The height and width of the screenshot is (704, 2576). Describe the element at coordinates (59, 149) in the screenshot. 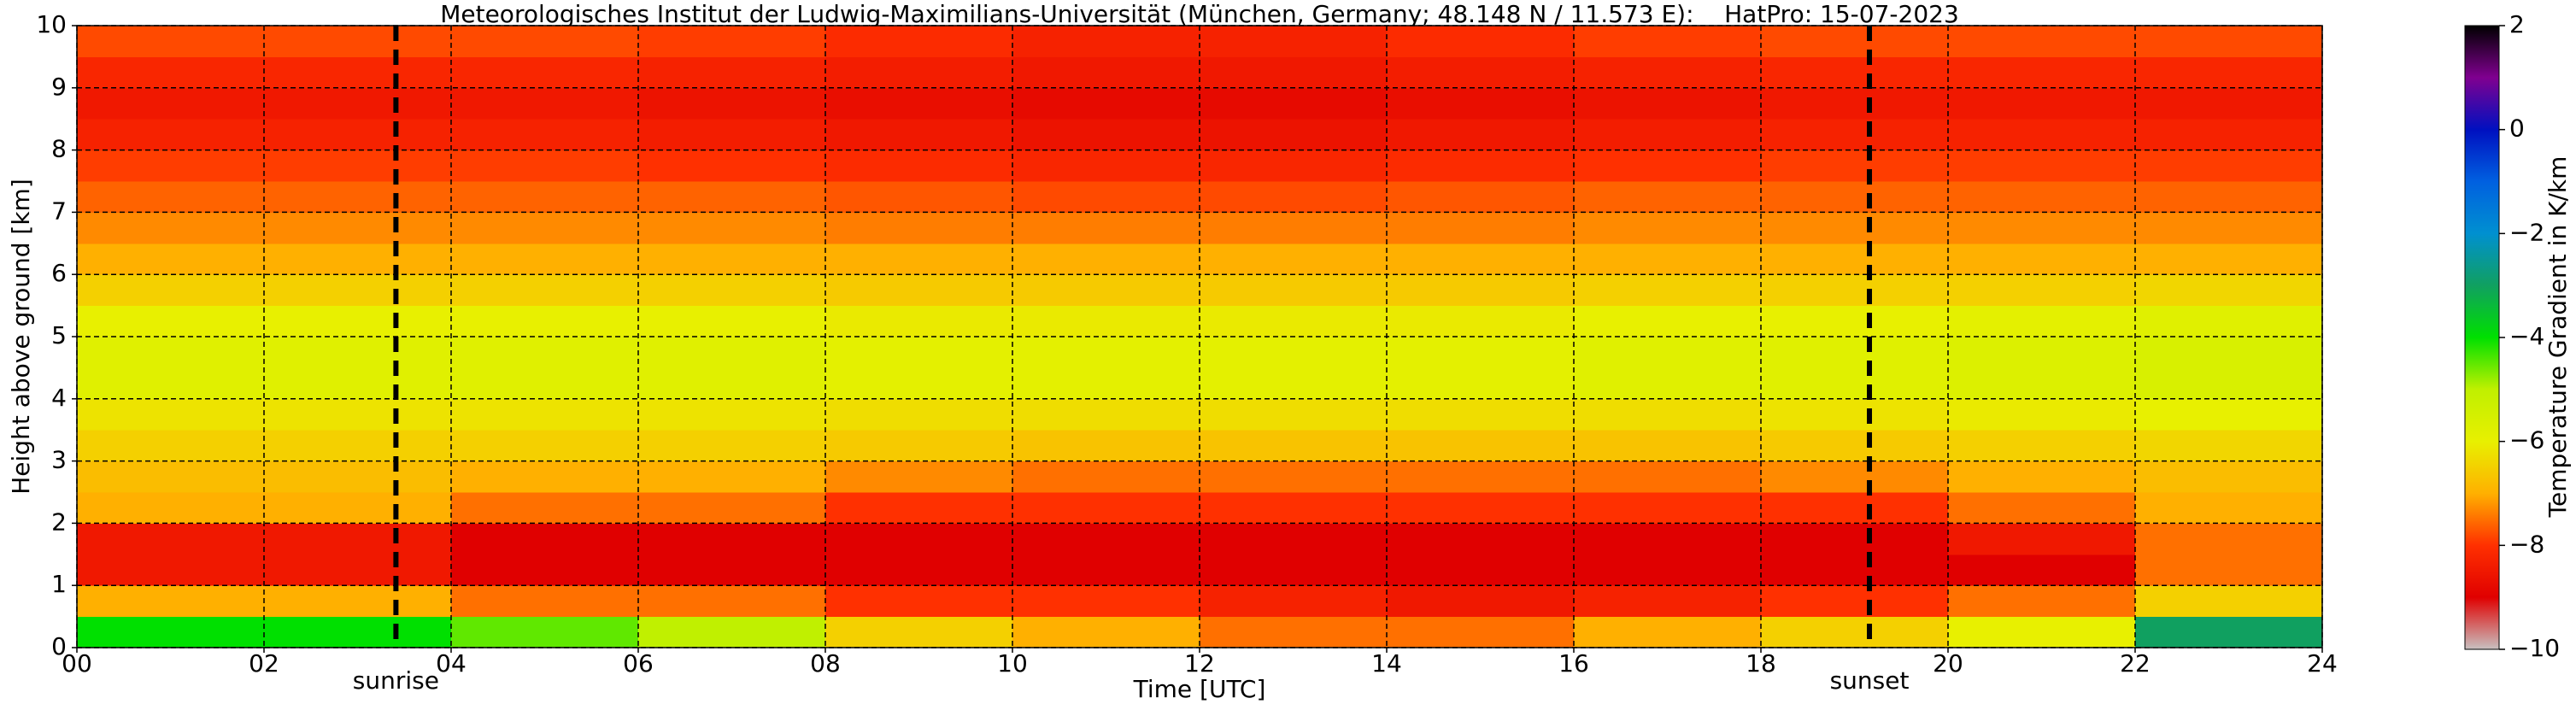

I see `y-tick-label: 8` at that location.